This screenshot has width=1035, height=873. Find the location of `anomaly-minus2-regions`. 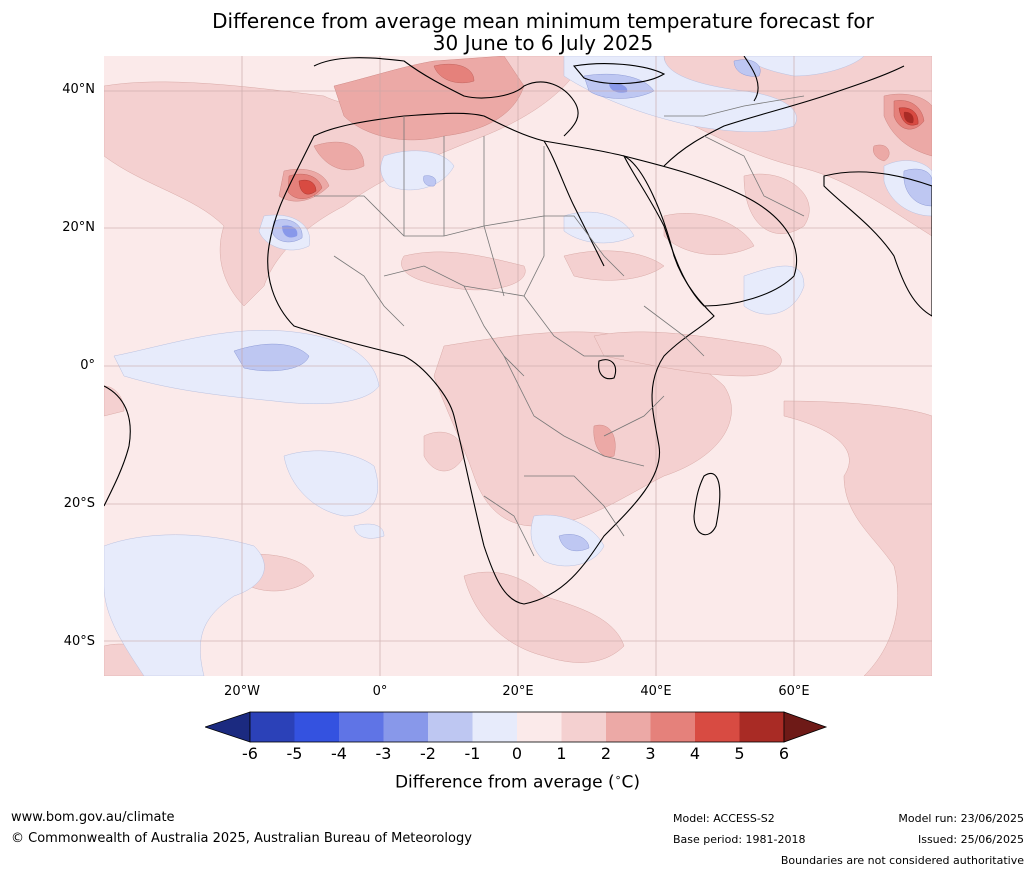

anomaly-minus2-regions is located at coordinates (455, 160).